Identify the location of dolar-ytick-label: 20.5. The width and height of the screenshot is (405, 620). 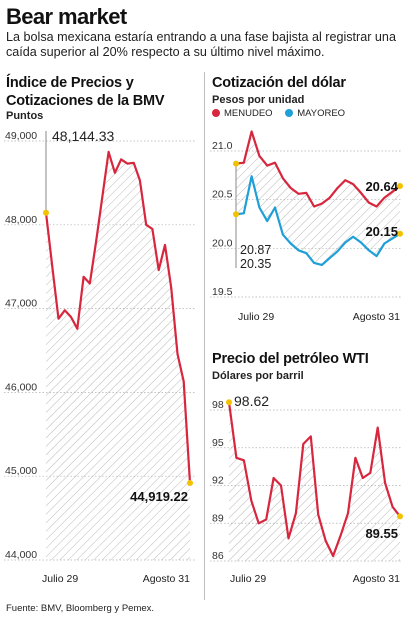
(222, 195).